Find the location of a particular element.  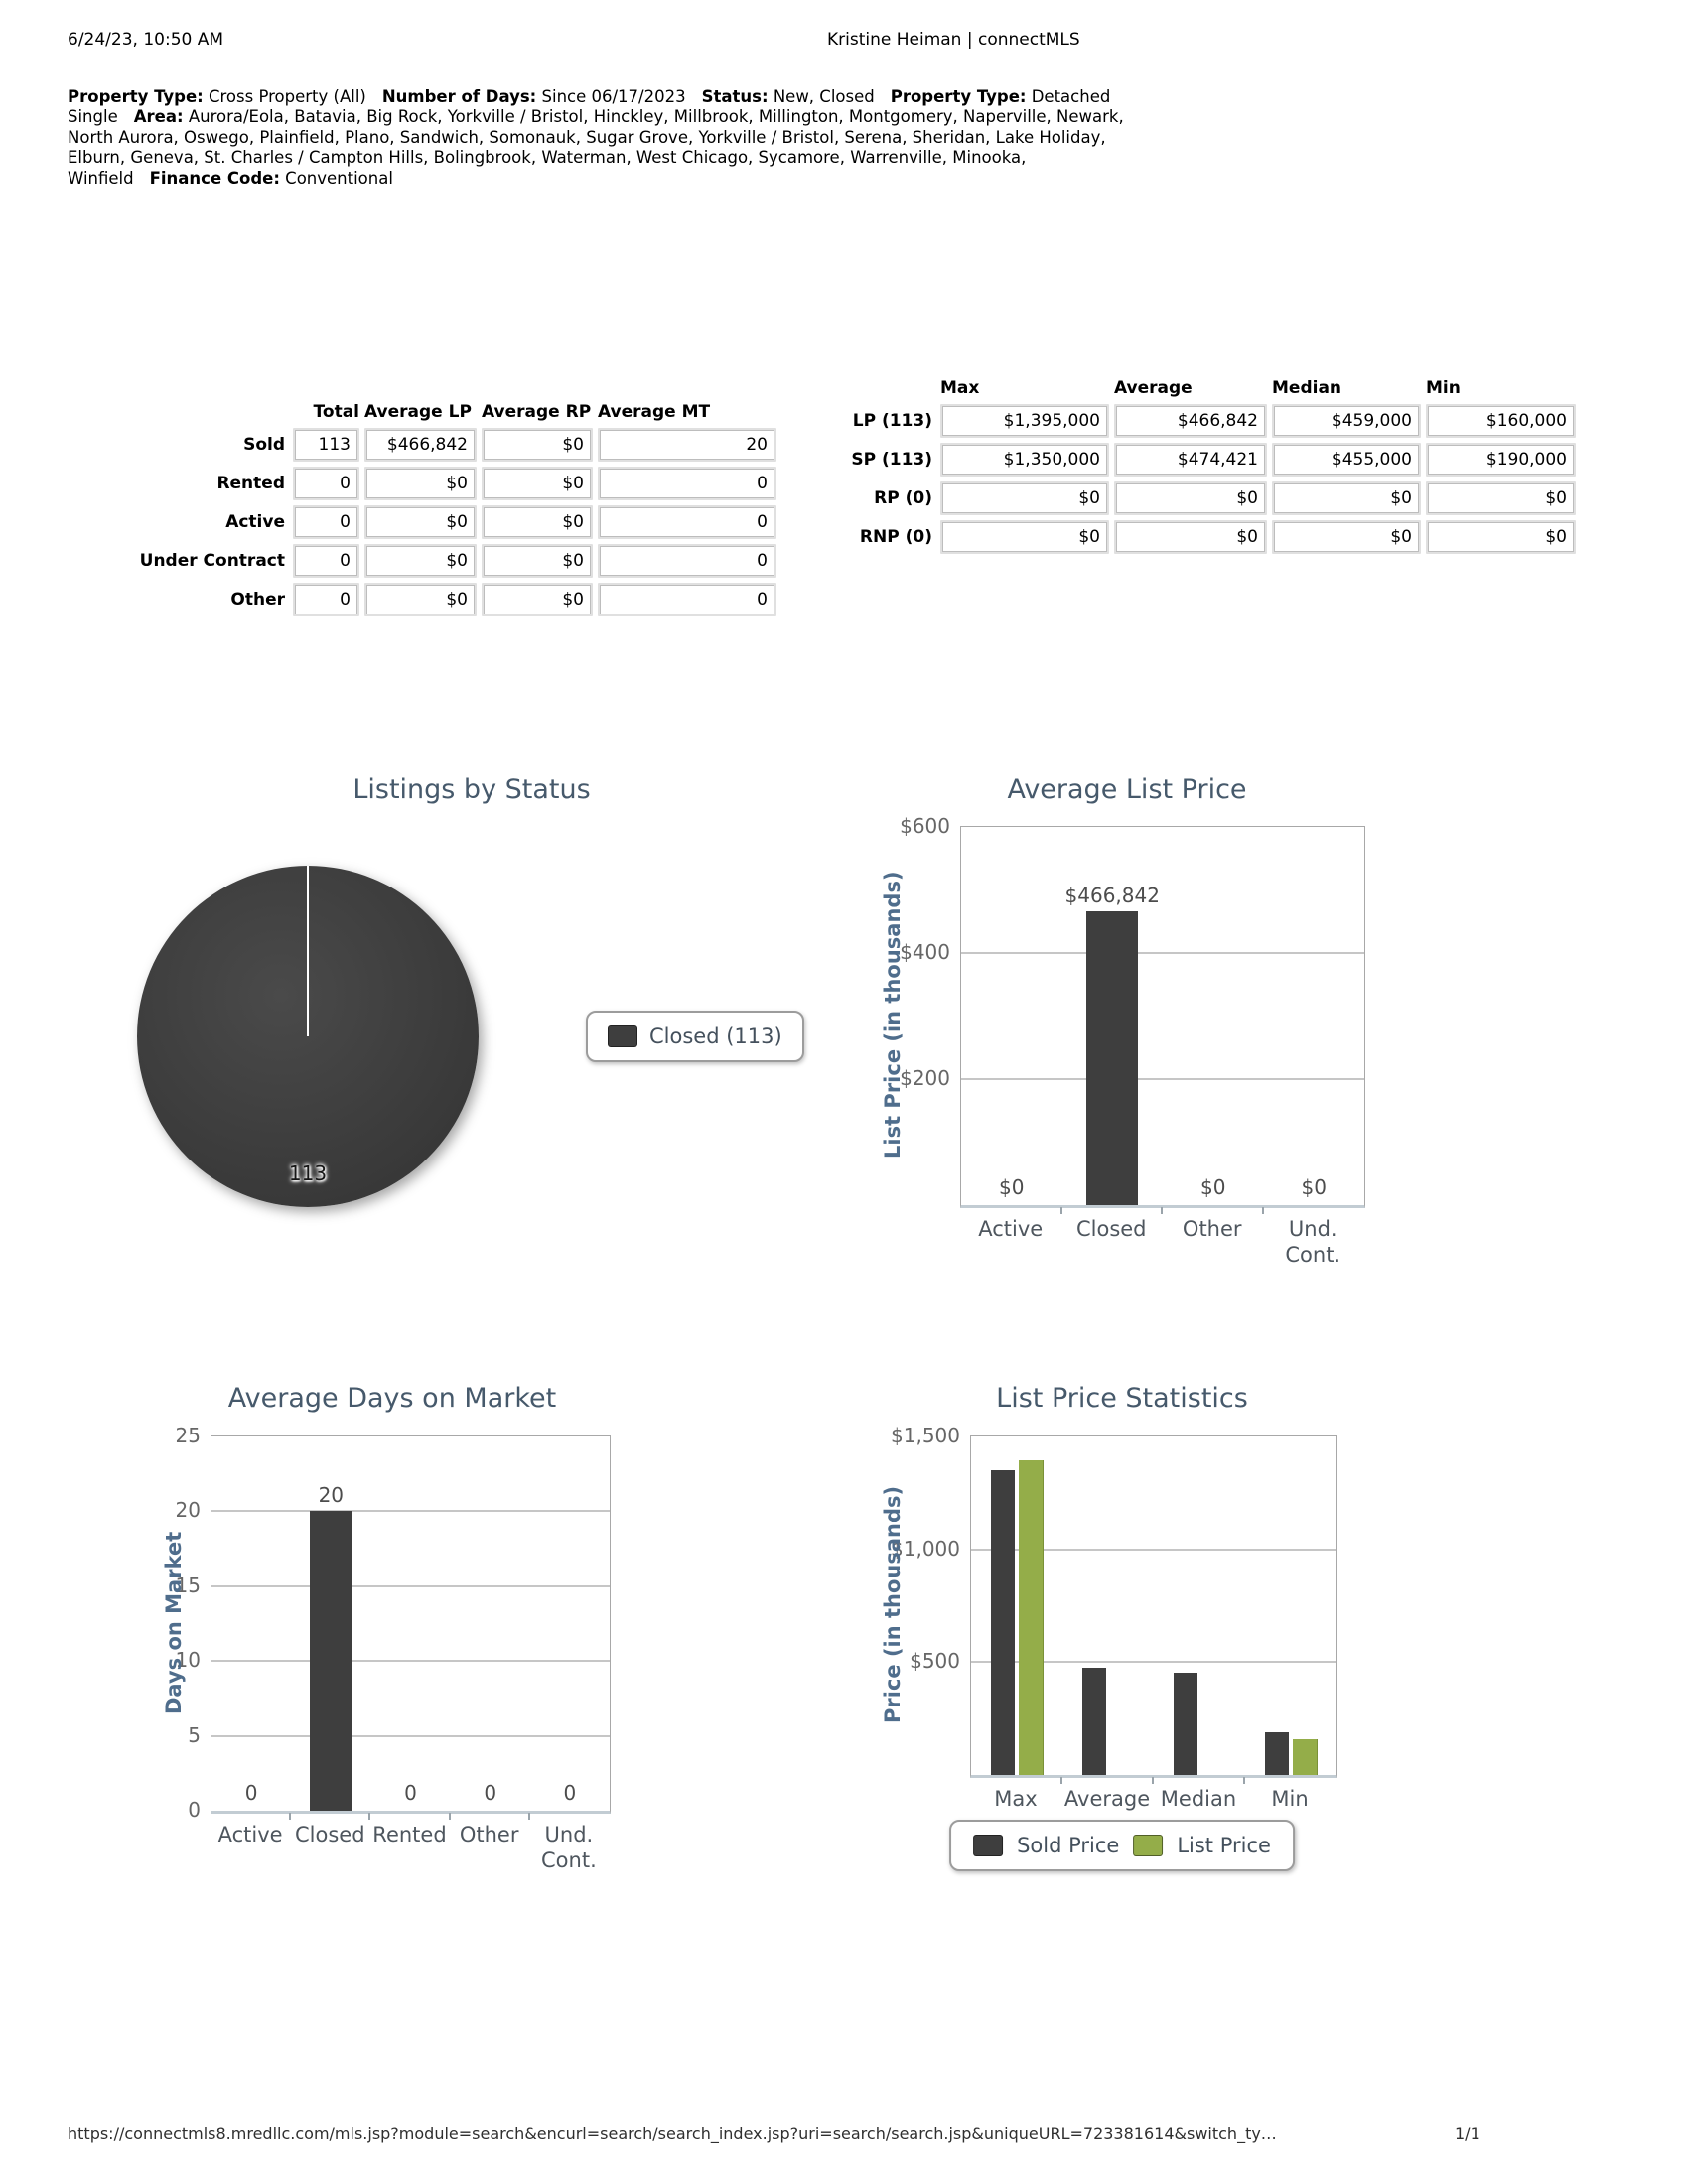

x-axis-category-label: Max is located at coordinates (1016, 1799).